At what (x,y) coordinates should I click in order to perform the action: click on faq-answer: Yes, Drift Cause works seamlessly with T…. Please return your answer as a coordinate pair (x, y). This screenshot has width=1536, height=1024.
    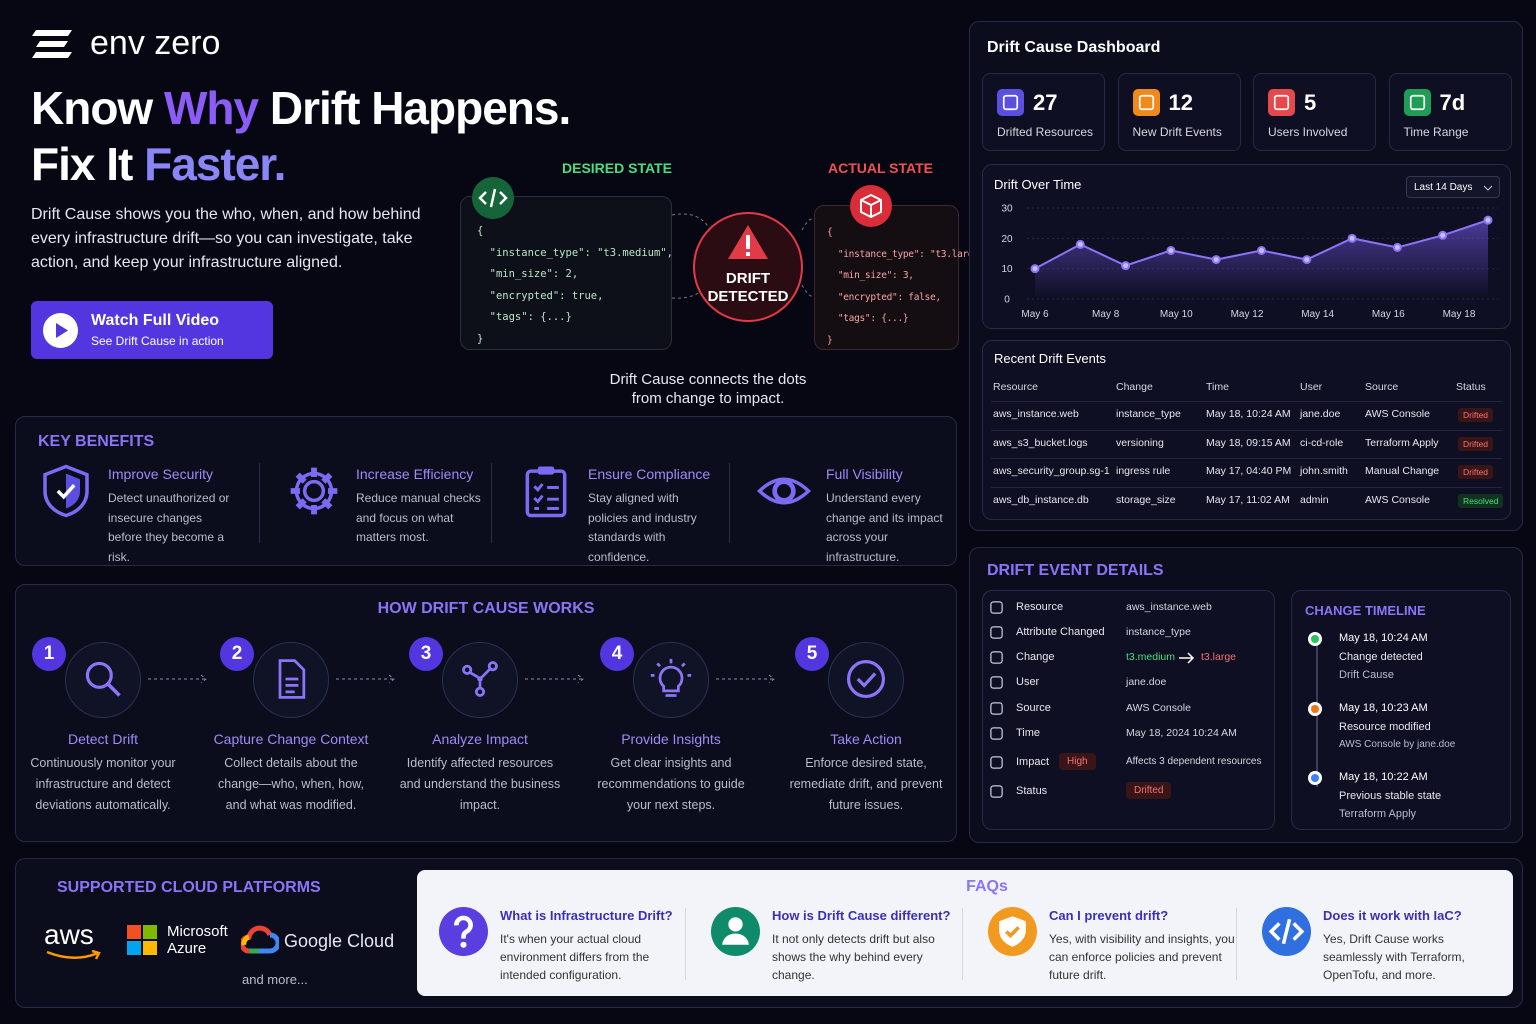
    Looking at the image, I should click on (1394, 957).